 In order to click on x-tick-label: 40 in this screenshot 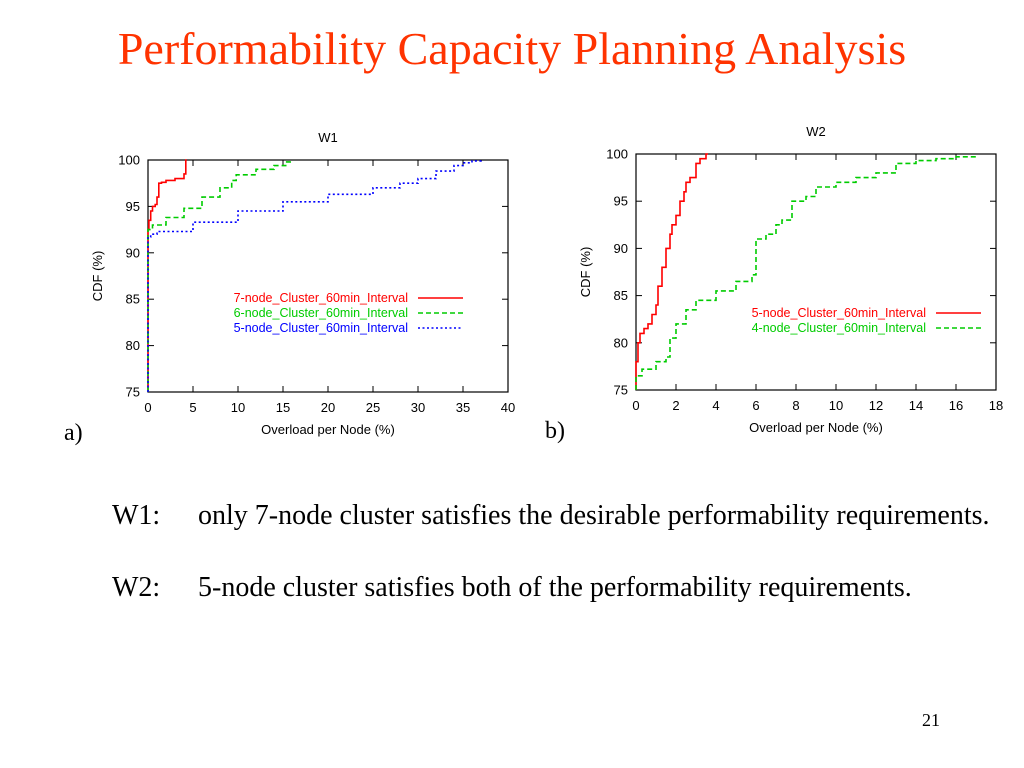, I will do `click(508, 407)`.